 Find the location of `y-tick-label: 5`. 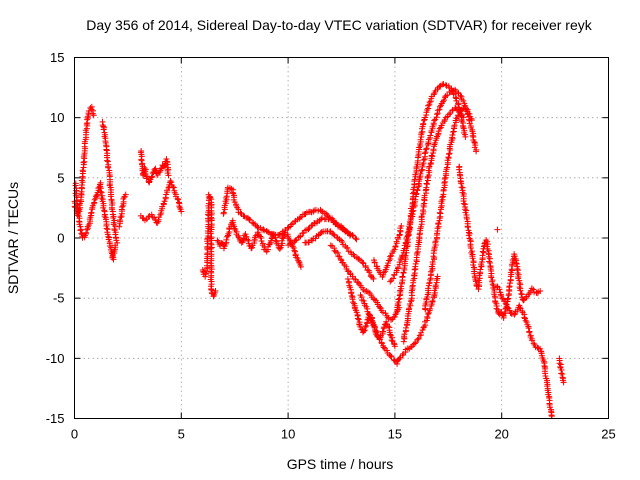

y-tick-label: 5 is located at coordinates (60, 177).